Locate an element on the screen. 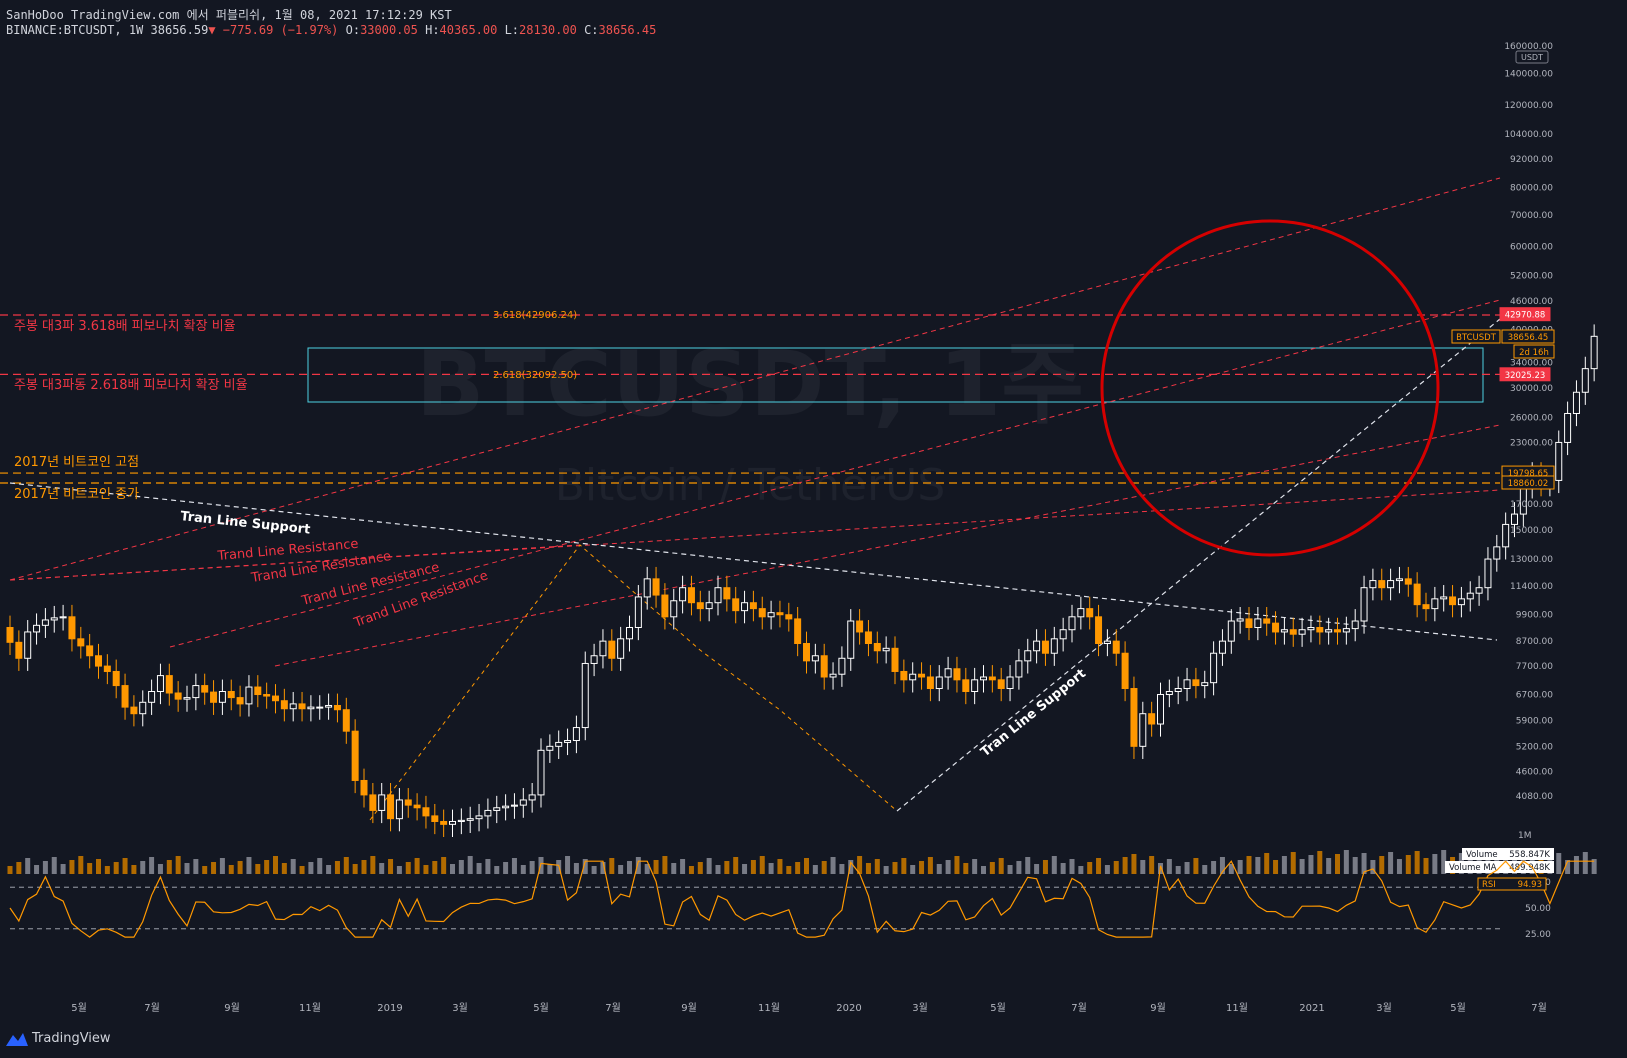 The height and width of the screenshot is (1058, 1627). price-tick: 26000.00 is located at coordinates (1531, 418).